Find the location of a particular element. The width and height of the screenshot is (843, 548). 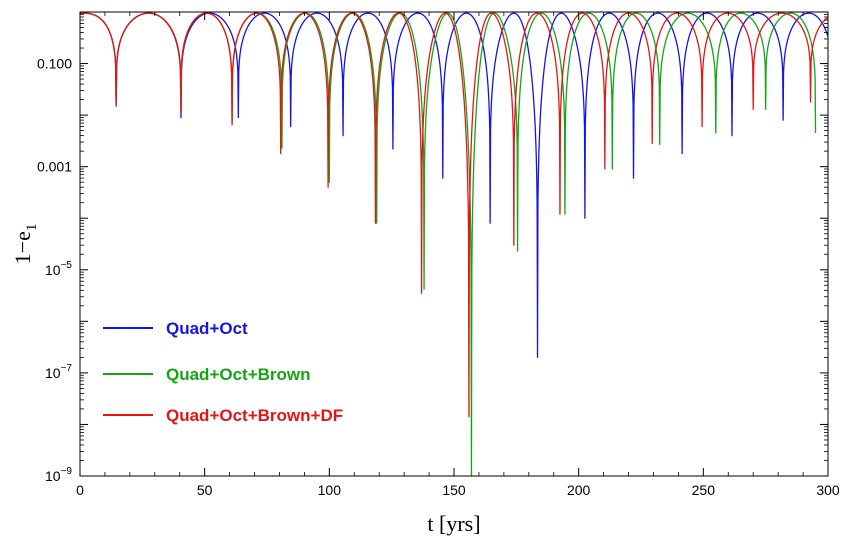

y-tick-exponent: −7 is located at coordinates (67, 368).